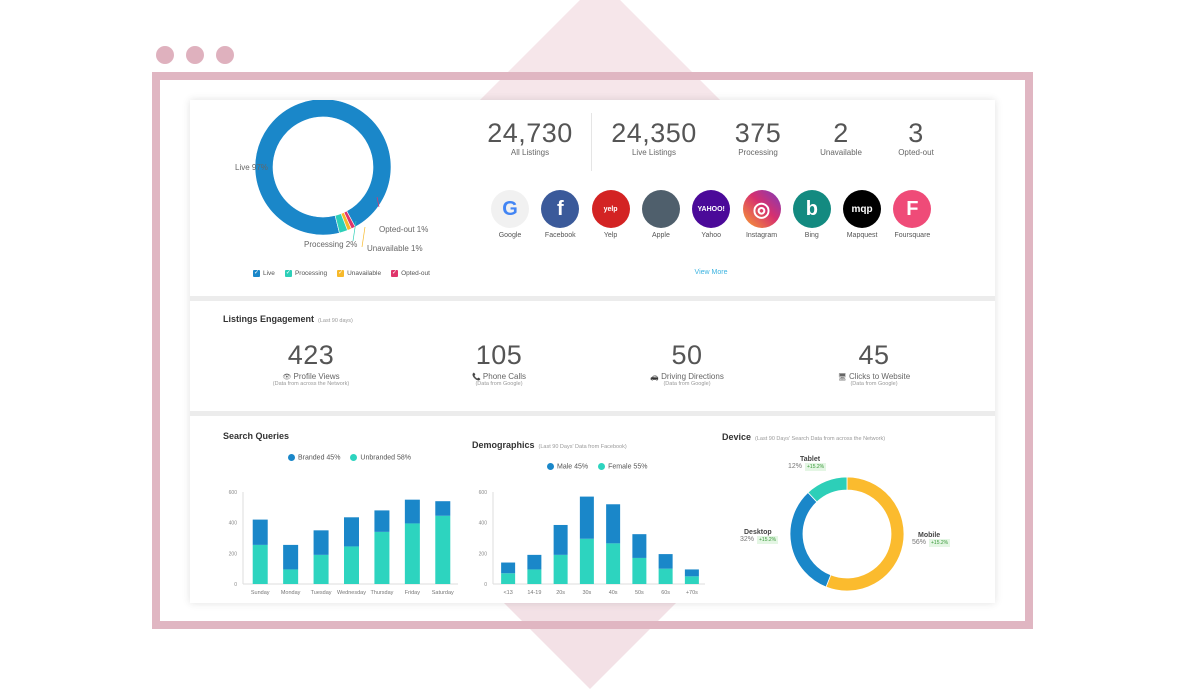  What do you see at coordinates (862, 209) in the screenshot?
I see `mapquest-icon: mqp` at bounding box center [862, 209].